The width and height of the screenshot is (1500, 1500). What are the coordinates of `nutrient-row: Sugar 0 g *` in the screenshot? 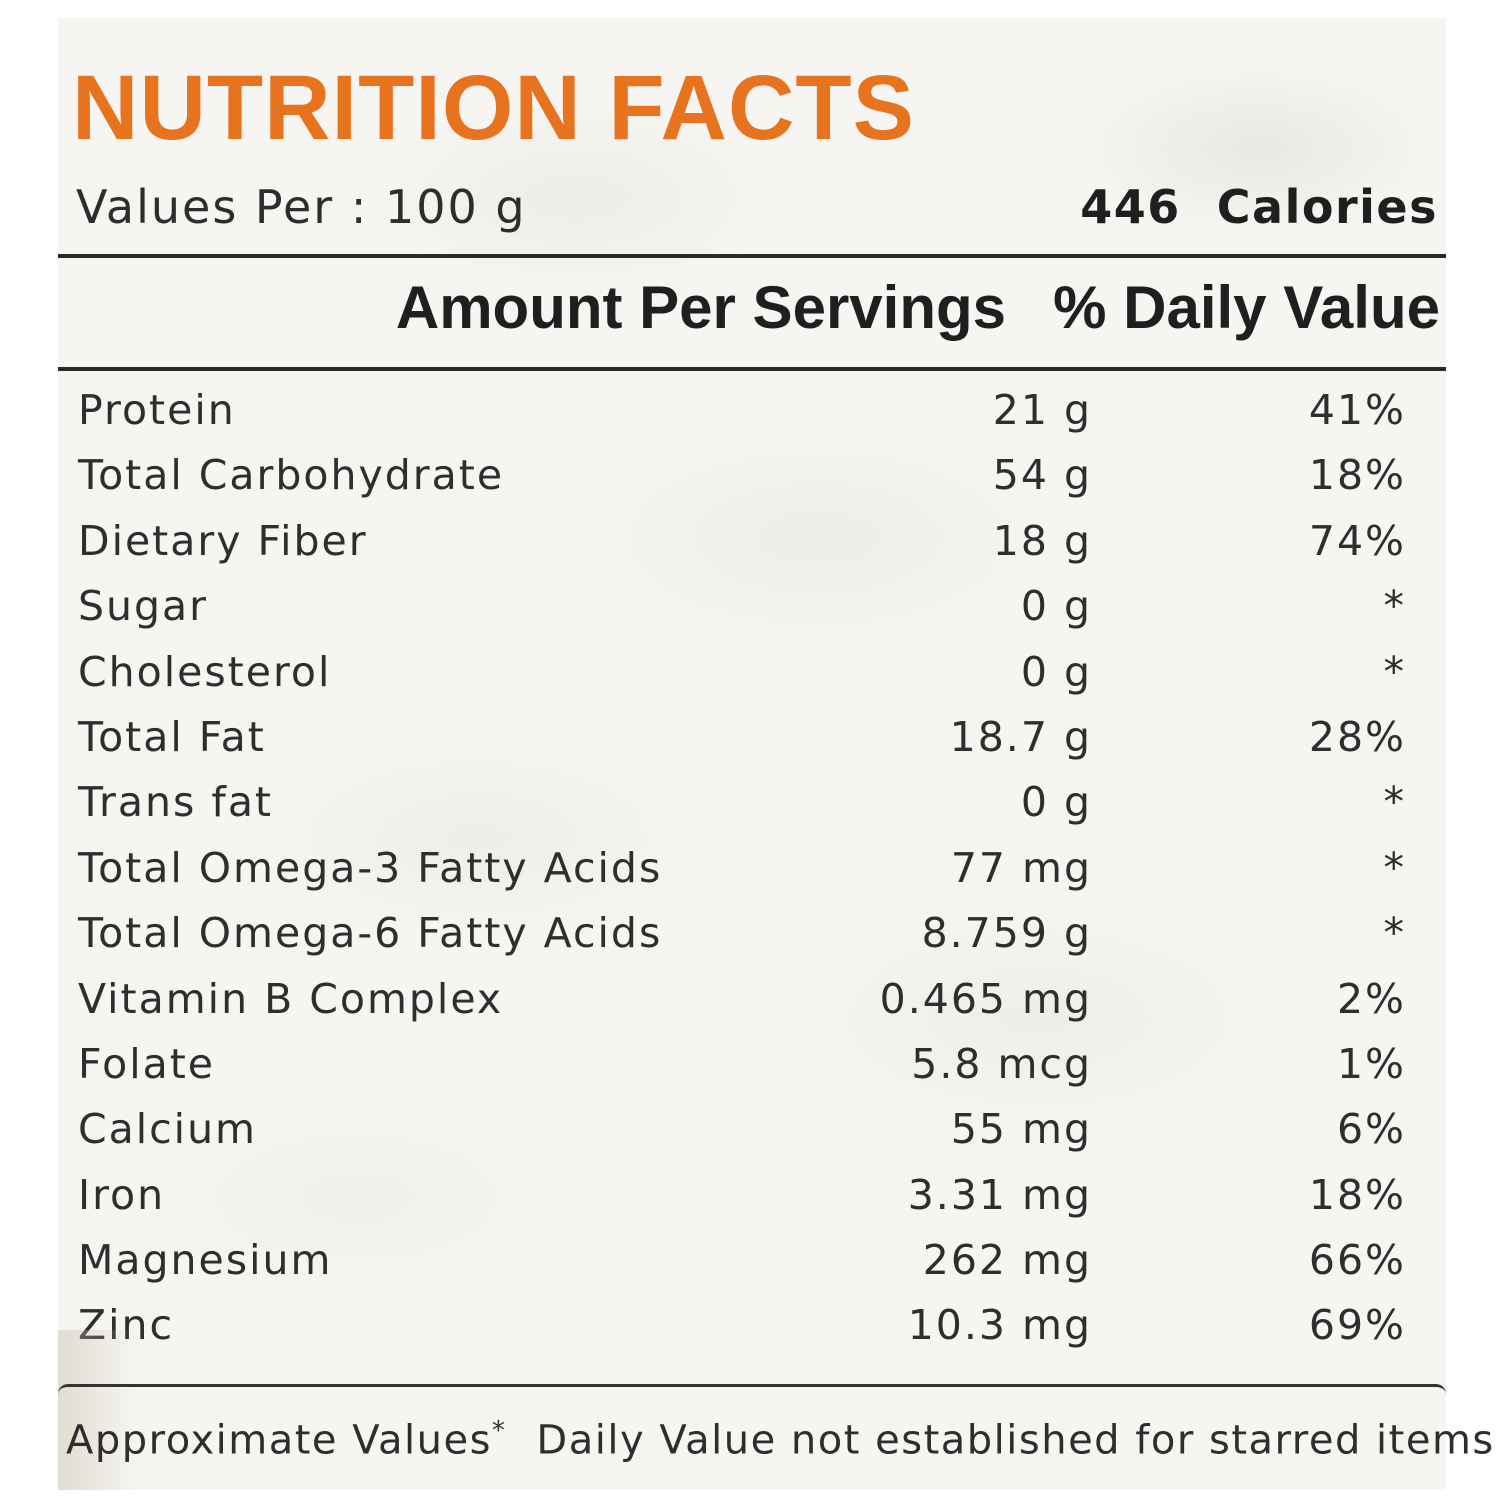 It's located at (752, 608).